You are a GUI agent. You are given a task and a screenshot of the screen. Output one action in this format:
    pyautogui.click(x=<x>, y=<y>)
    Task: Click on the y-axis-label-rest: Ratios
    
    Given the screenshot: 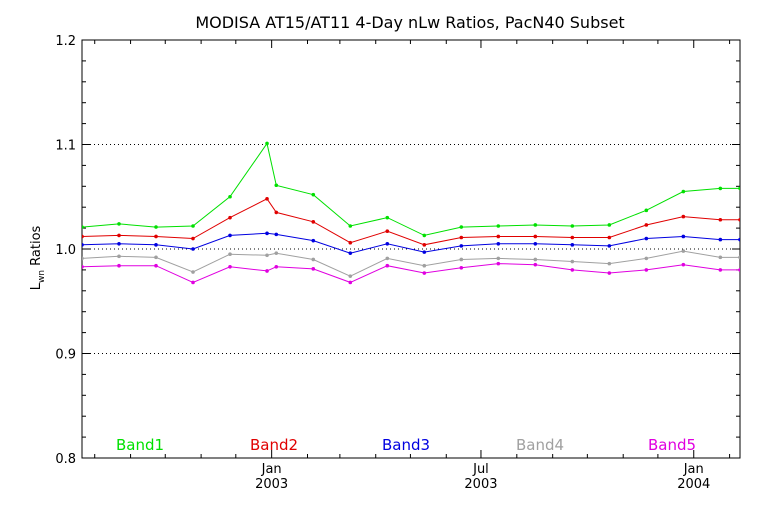 What is the action you would take?
    pyautogui.click(x=36, y=247)
    